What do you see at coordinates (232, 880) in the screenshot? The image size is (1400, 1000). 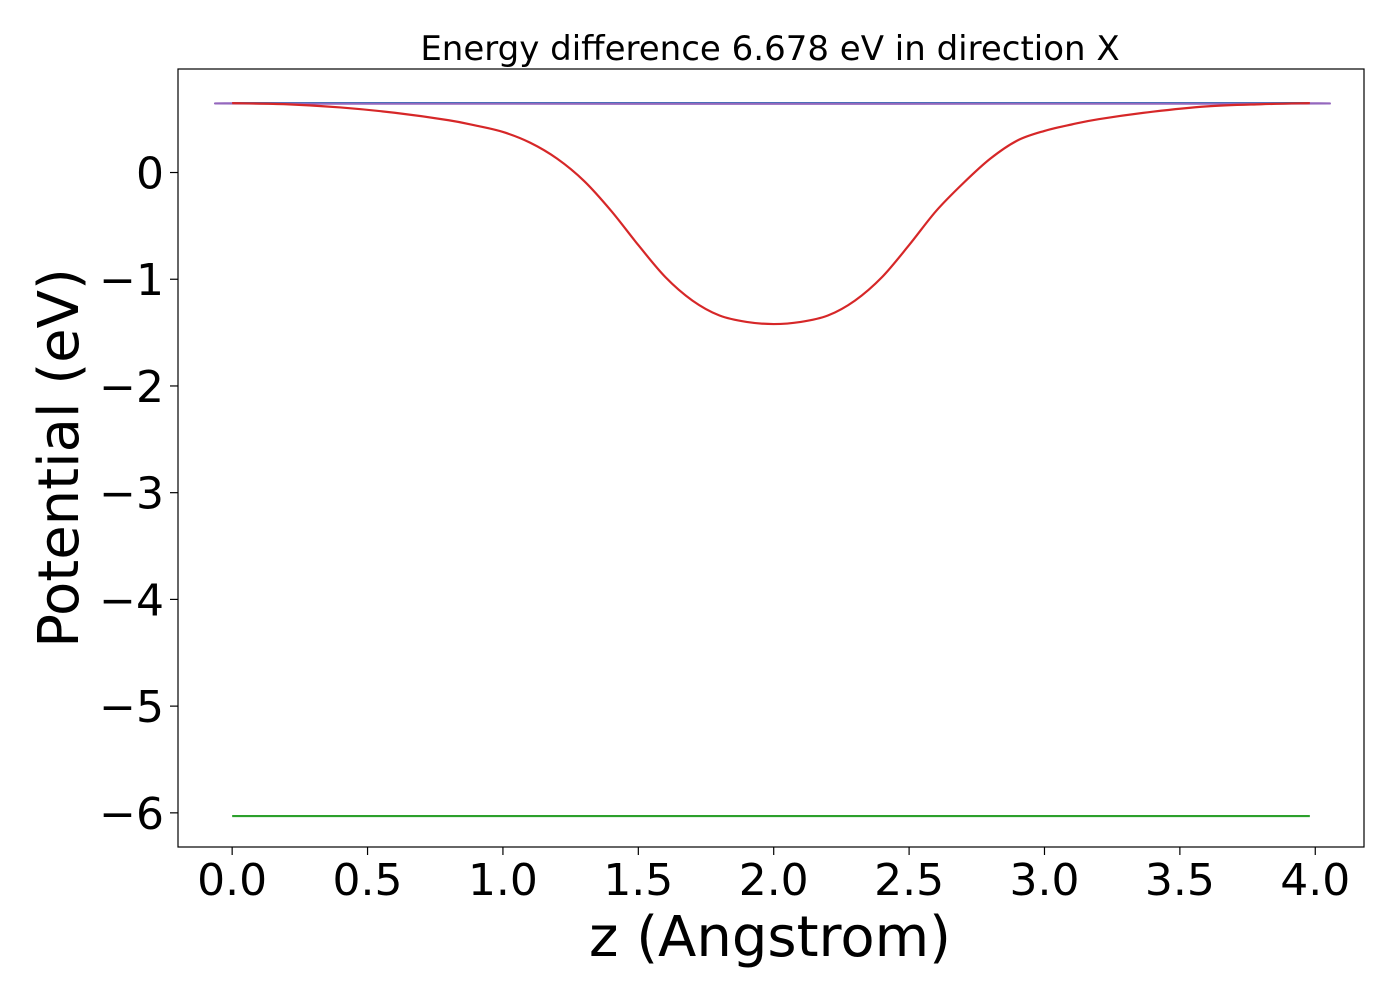 I see `x-tick-label: 0.0` at bounding box center [232, 880].